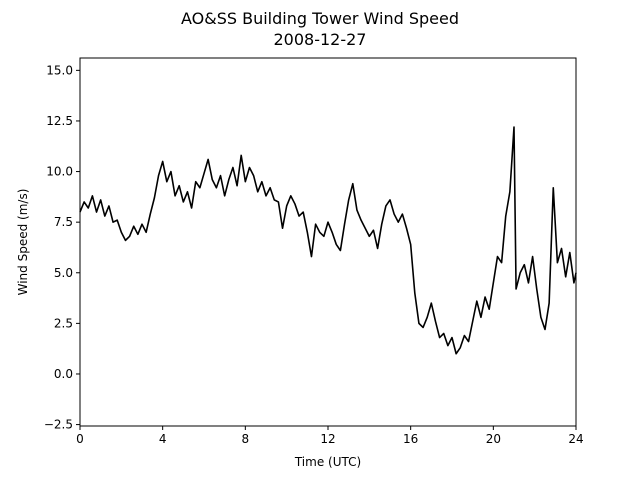 This screenshot has height=484, width=640. What do you see at coordinates (410, 439) in the screenshot?
I see `x-tick-label: 16` at bounding box center [410, 439].